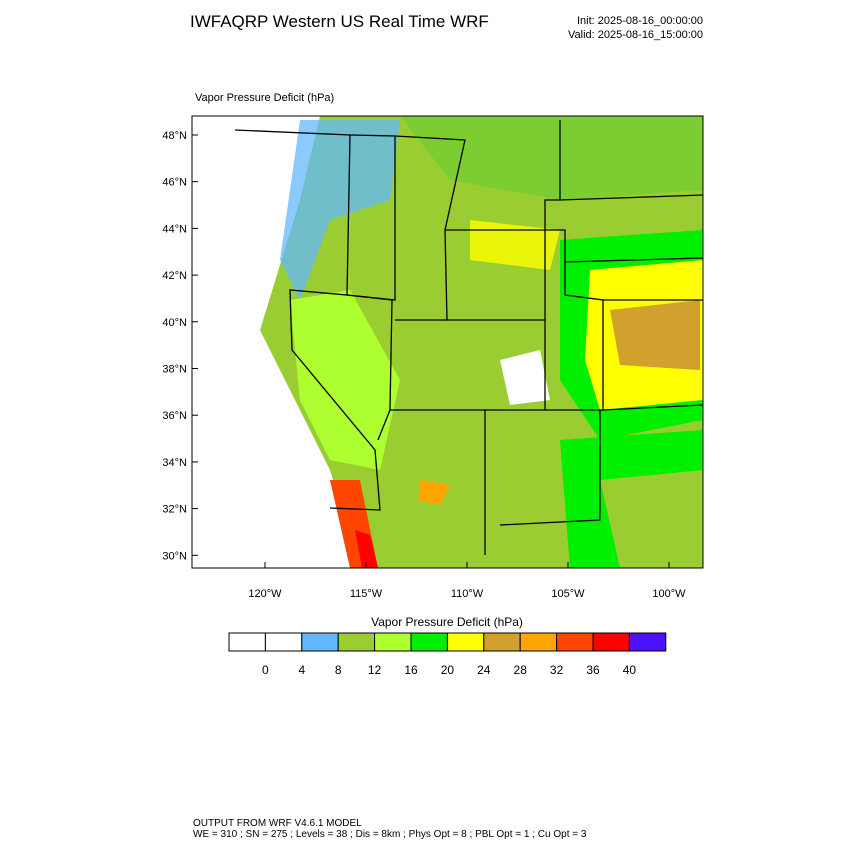 The width and height of the screenshot is (850, 855). I want to click on colorbar-tick-label: 8, so click(338, 670).